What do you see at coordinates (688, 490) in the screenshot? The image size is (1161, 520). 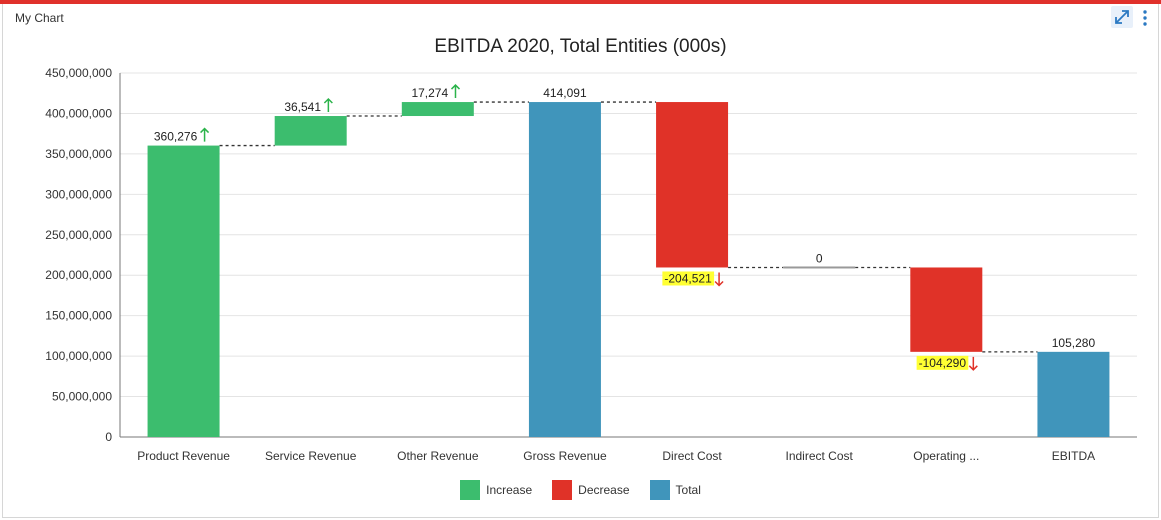 I see `legend-label: Total` at bounding box center [688, 490].